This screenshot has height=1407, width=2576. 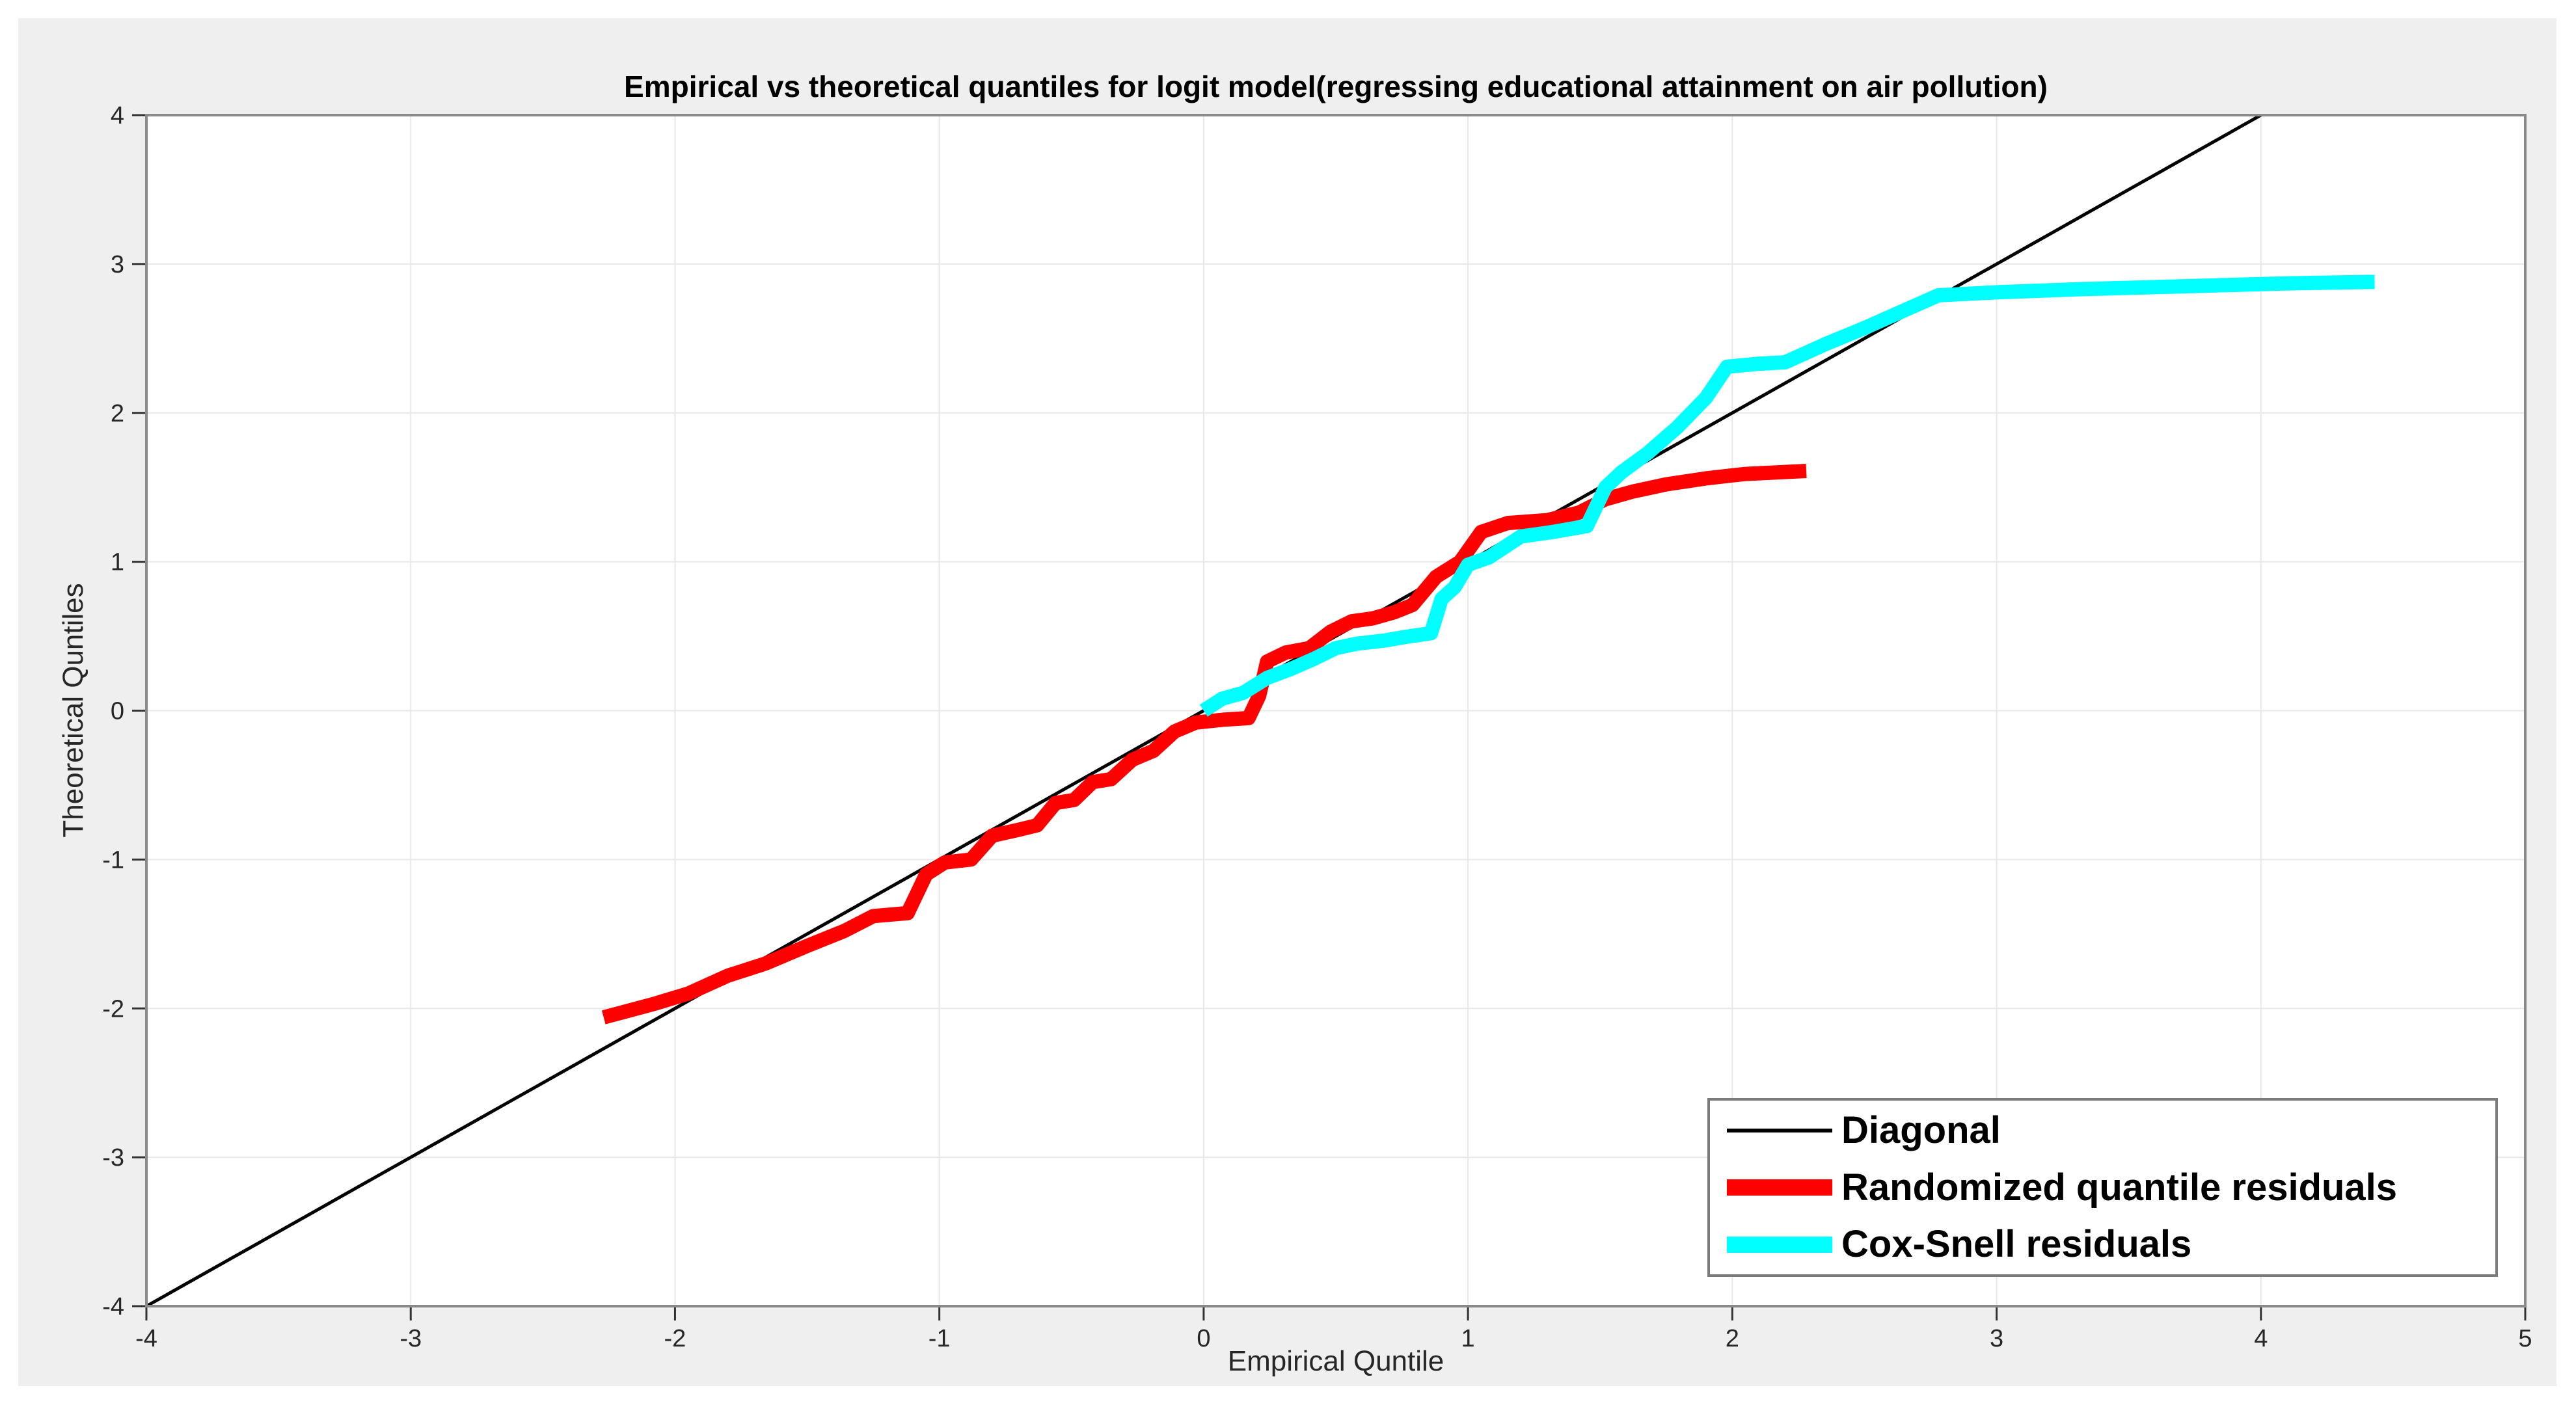 I want to click on x-tick-label: 2, so click(x=1732, y=1338).